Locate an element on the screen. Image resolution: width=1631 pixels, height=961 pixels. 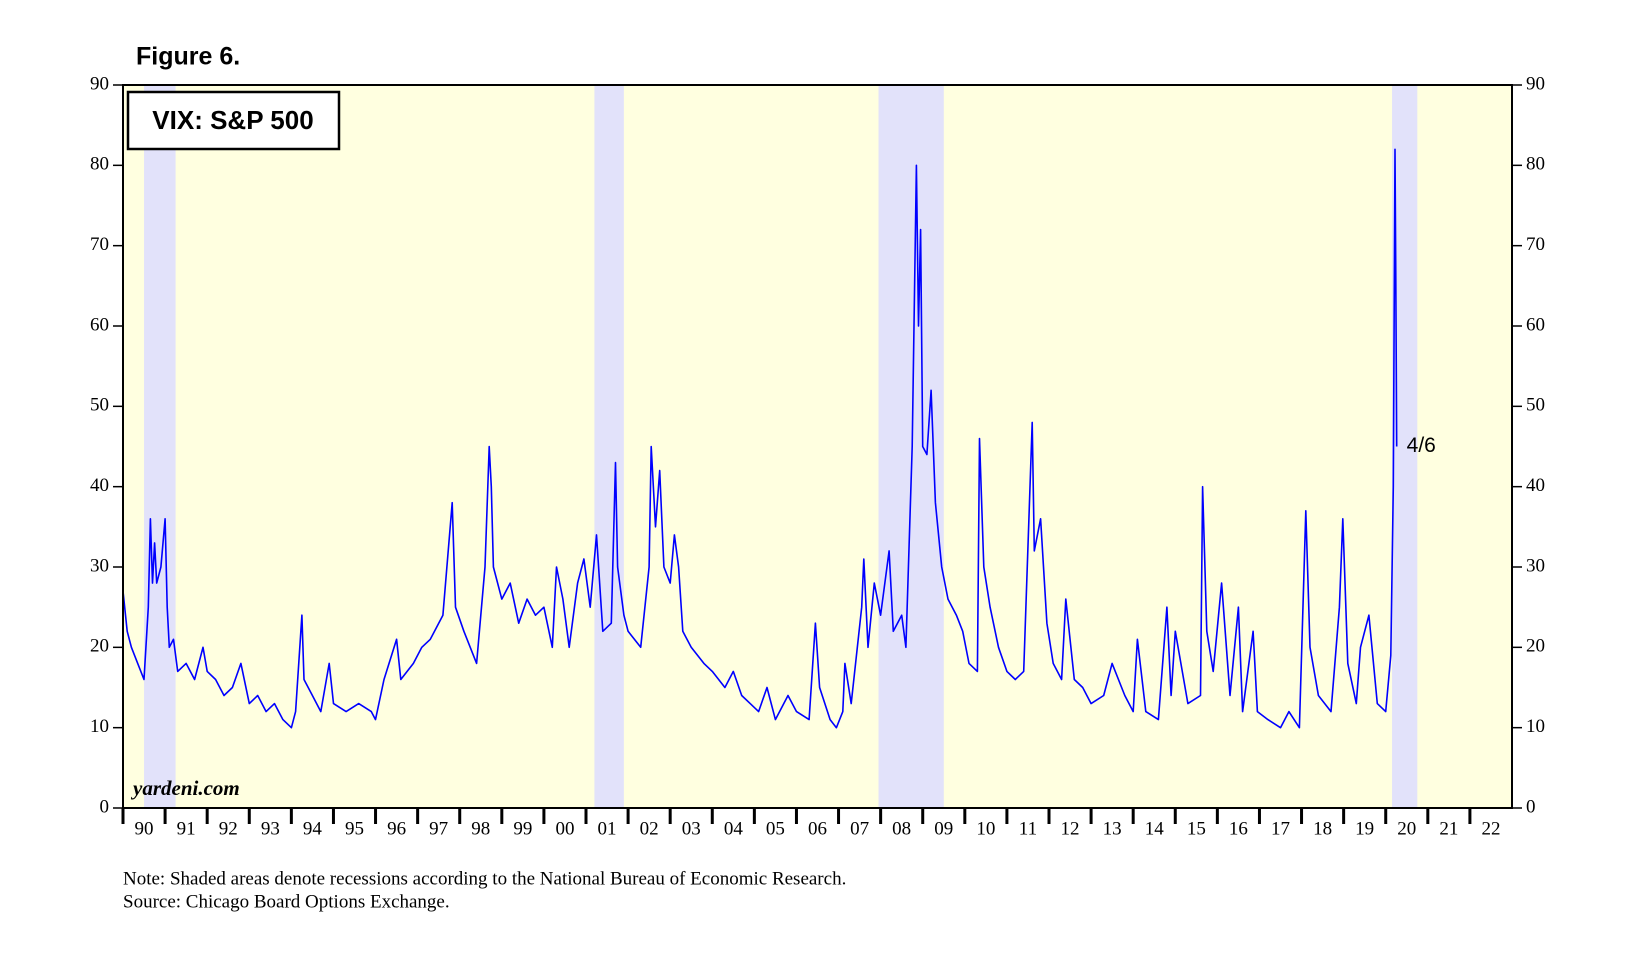
y-tick-label: 50 is located at coordinates (99, 405).